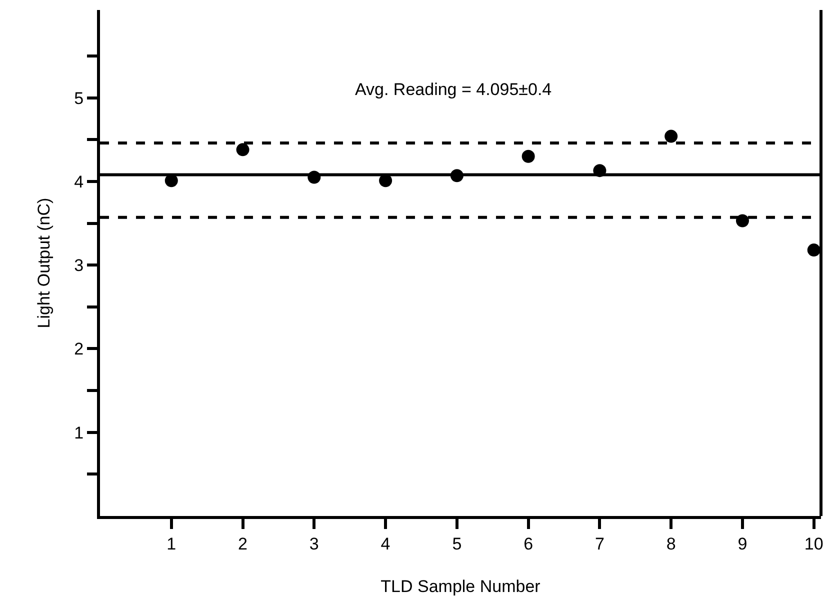 Image resolution: width=833 pixels, height=604 pixels. What do you see at coordinates (79, 349) in the screenshot?
I see `y-tick-label: 2` at bounding box center [79, 349].